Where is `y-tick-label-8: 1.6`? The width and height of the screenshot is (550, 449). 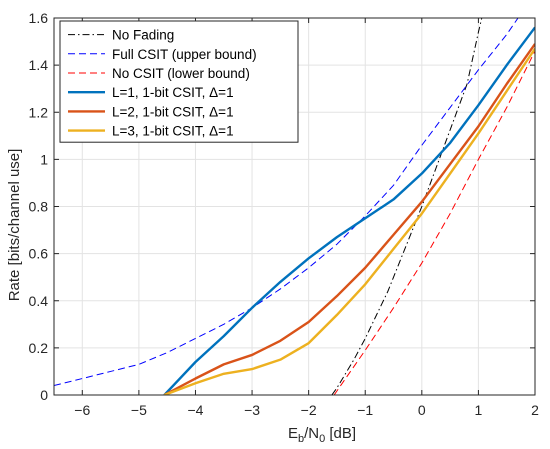 y-tick-label-8: 1.6 is located at coordinates (39, 18).